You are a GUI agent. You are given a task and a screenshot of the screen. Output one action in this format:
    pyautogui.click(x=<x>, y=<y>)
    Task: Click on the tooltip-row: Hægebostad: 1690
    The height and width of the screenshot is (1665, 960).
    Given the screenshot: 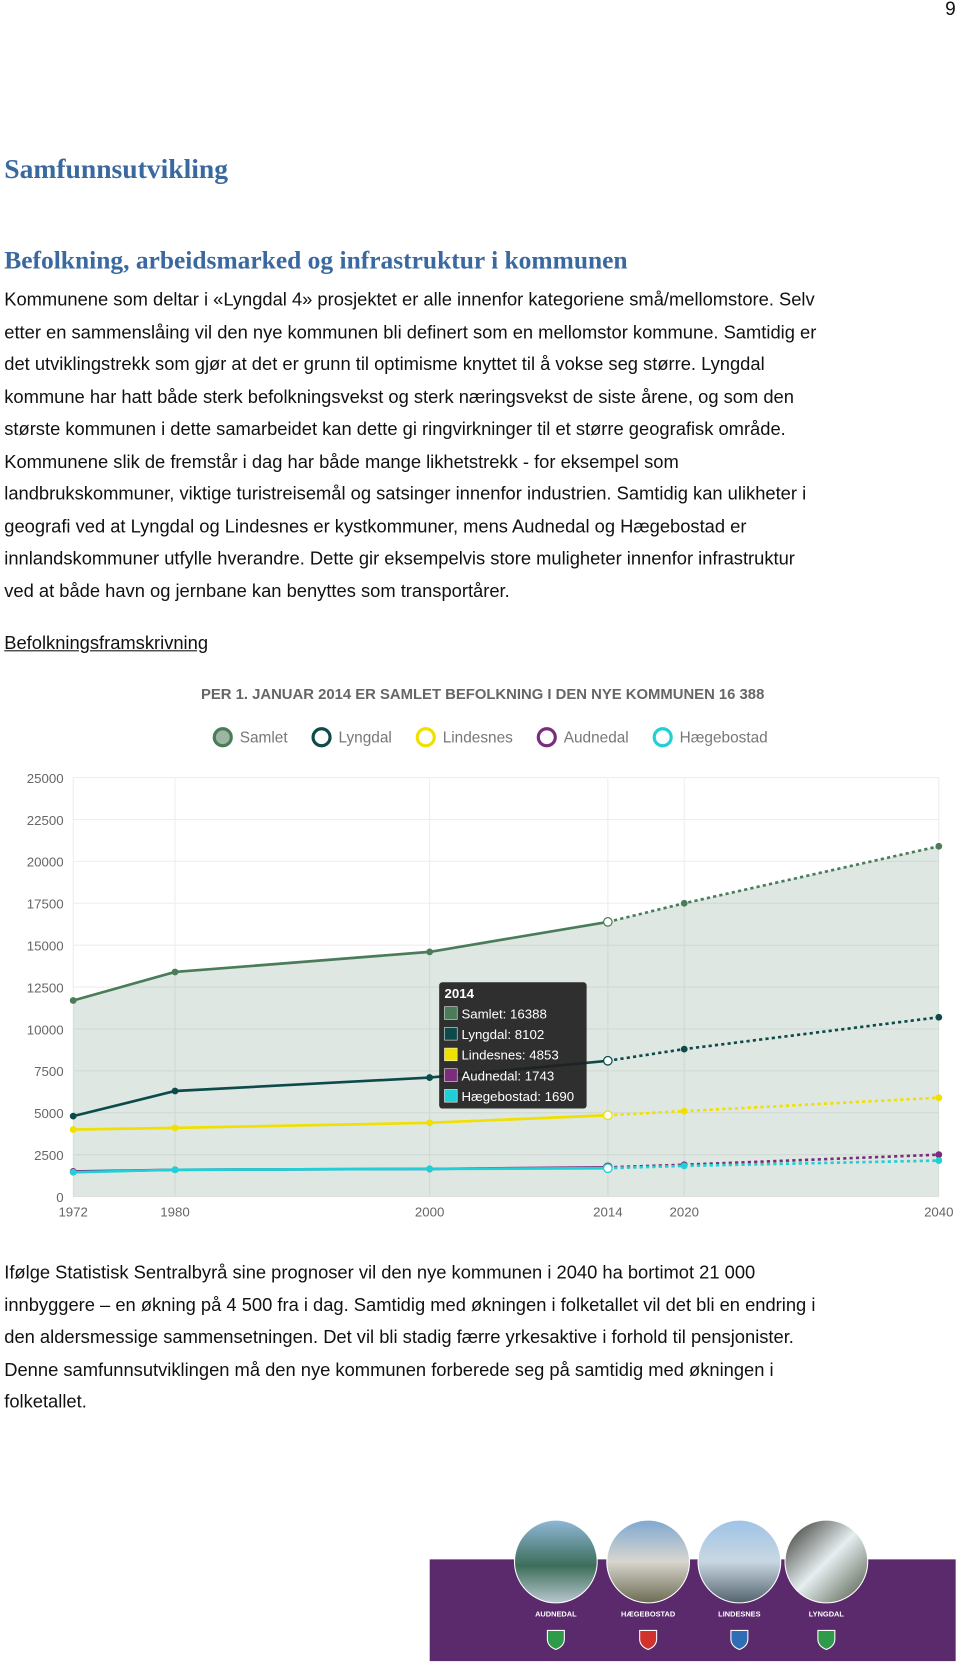 What is the action you would take?
    pyautogui.click(x=517, y=1096)
    